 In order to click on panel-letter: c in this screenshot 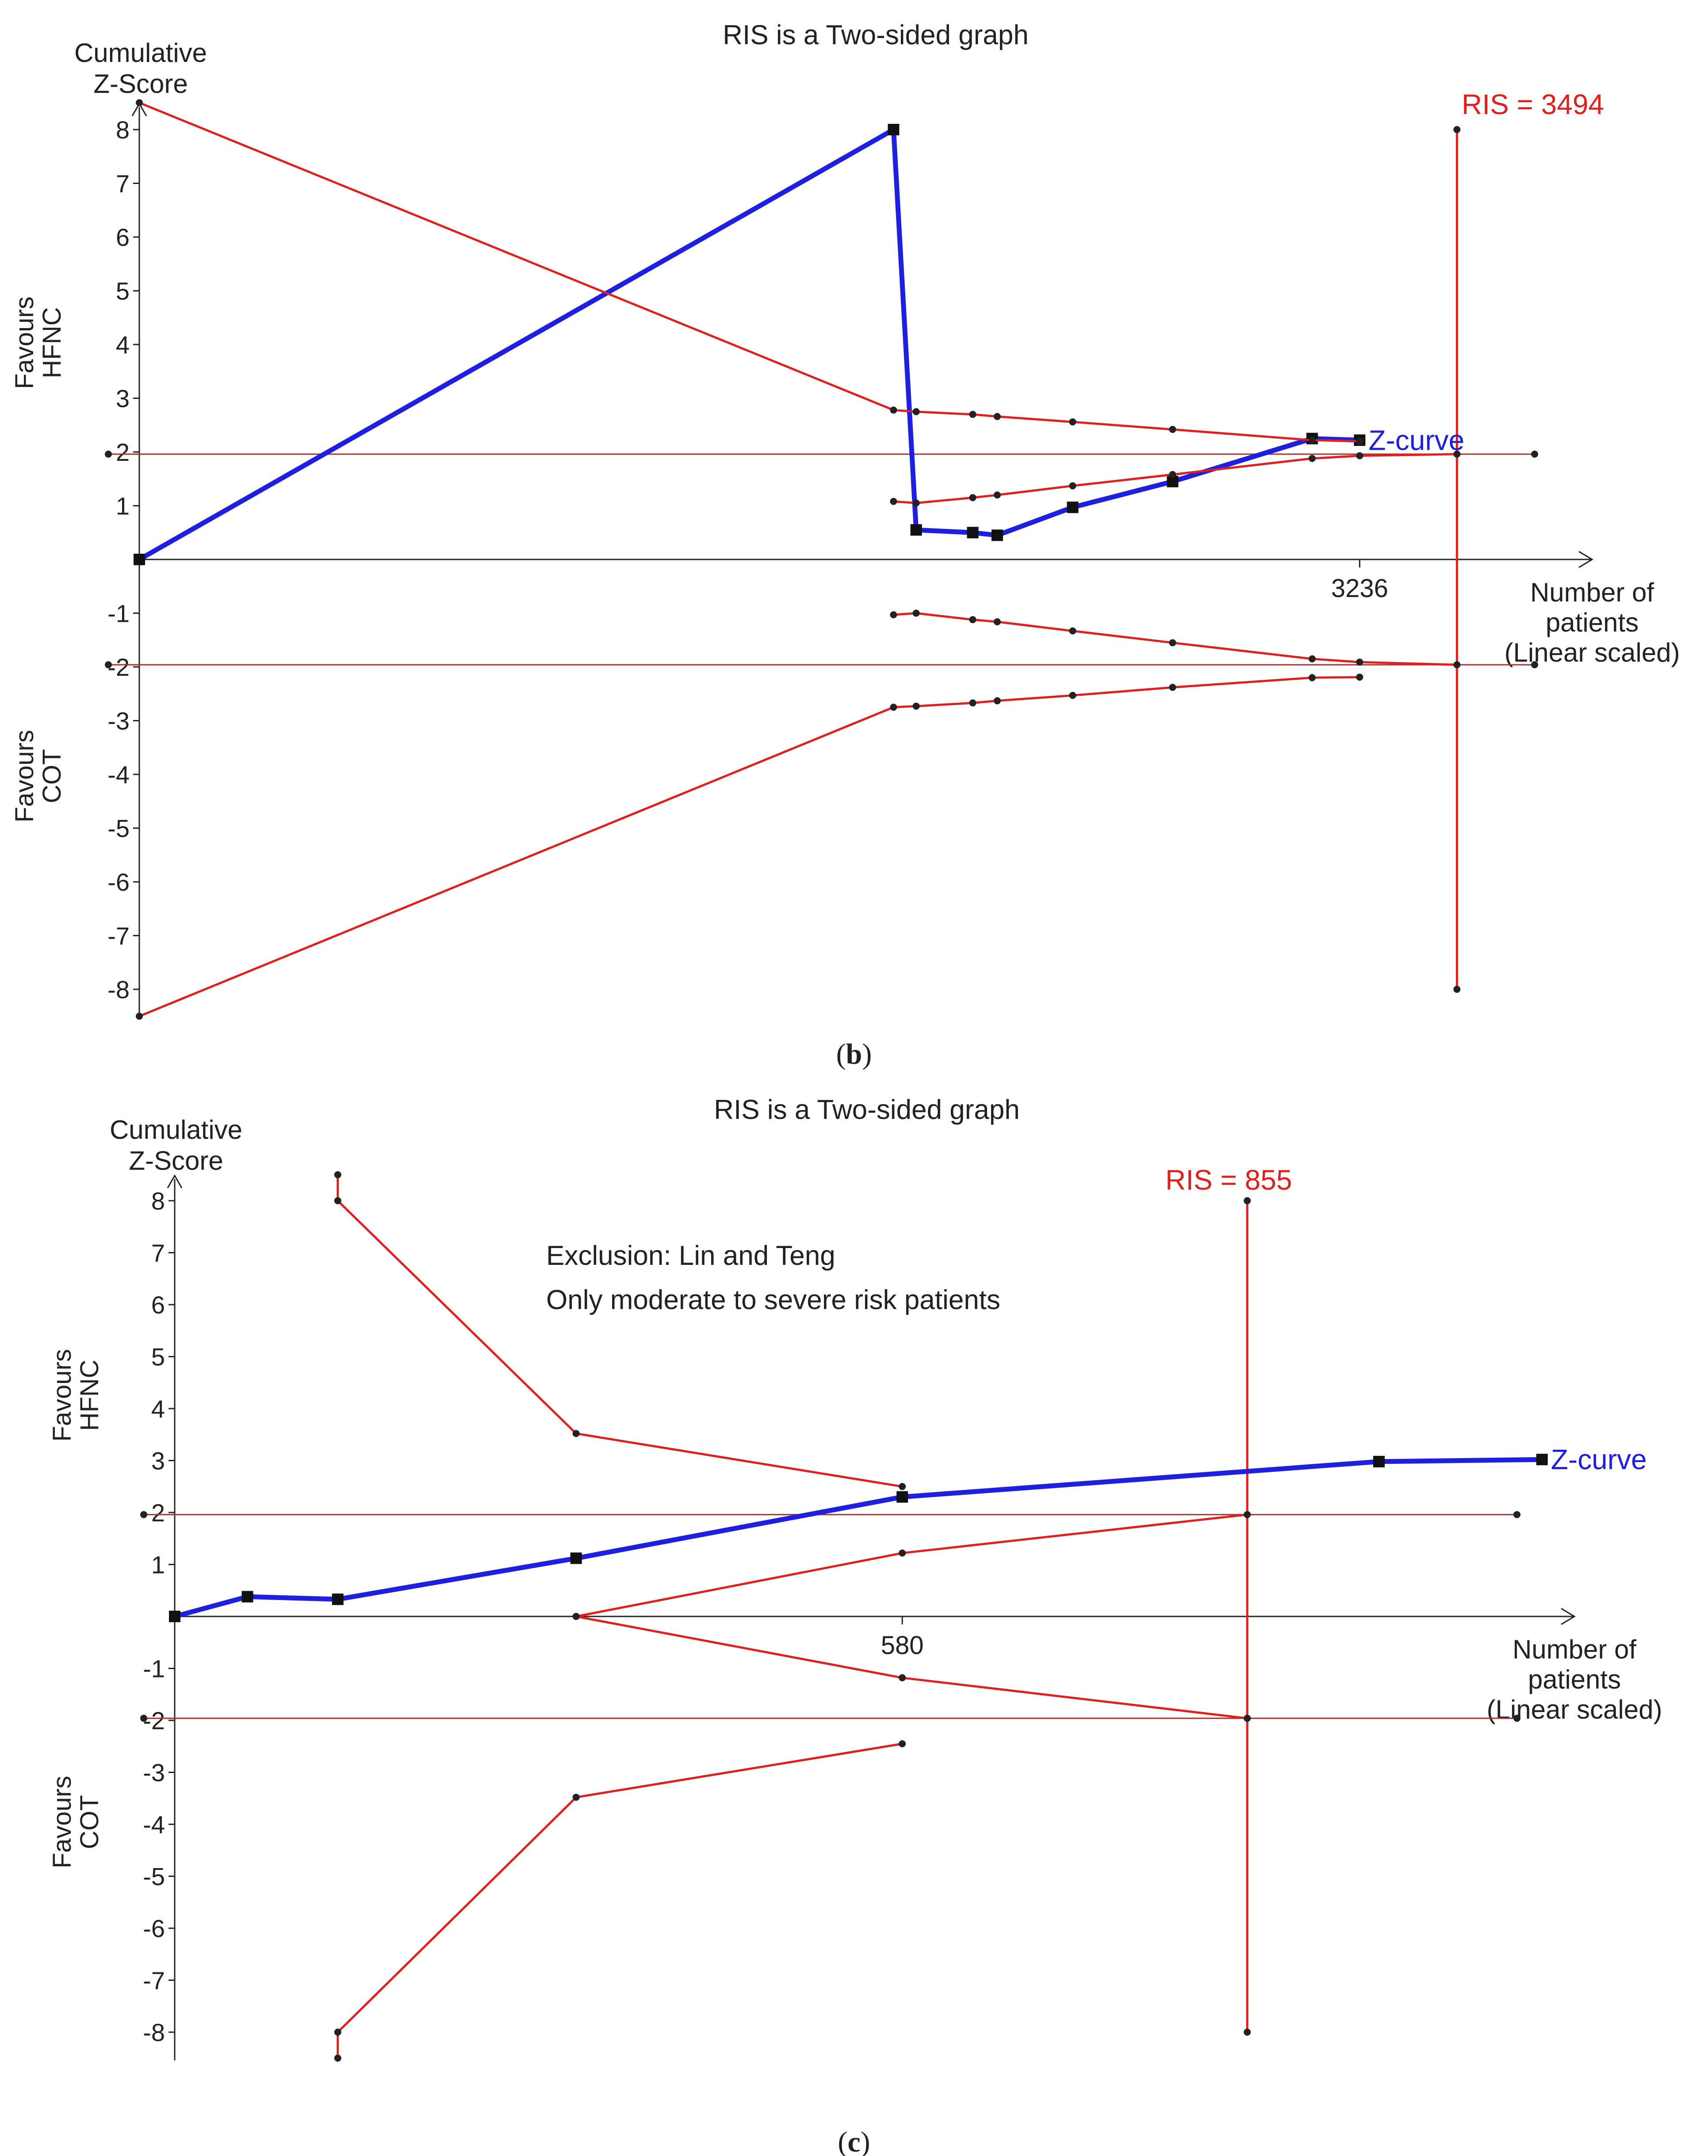, I will do `click(854, 2141)`.